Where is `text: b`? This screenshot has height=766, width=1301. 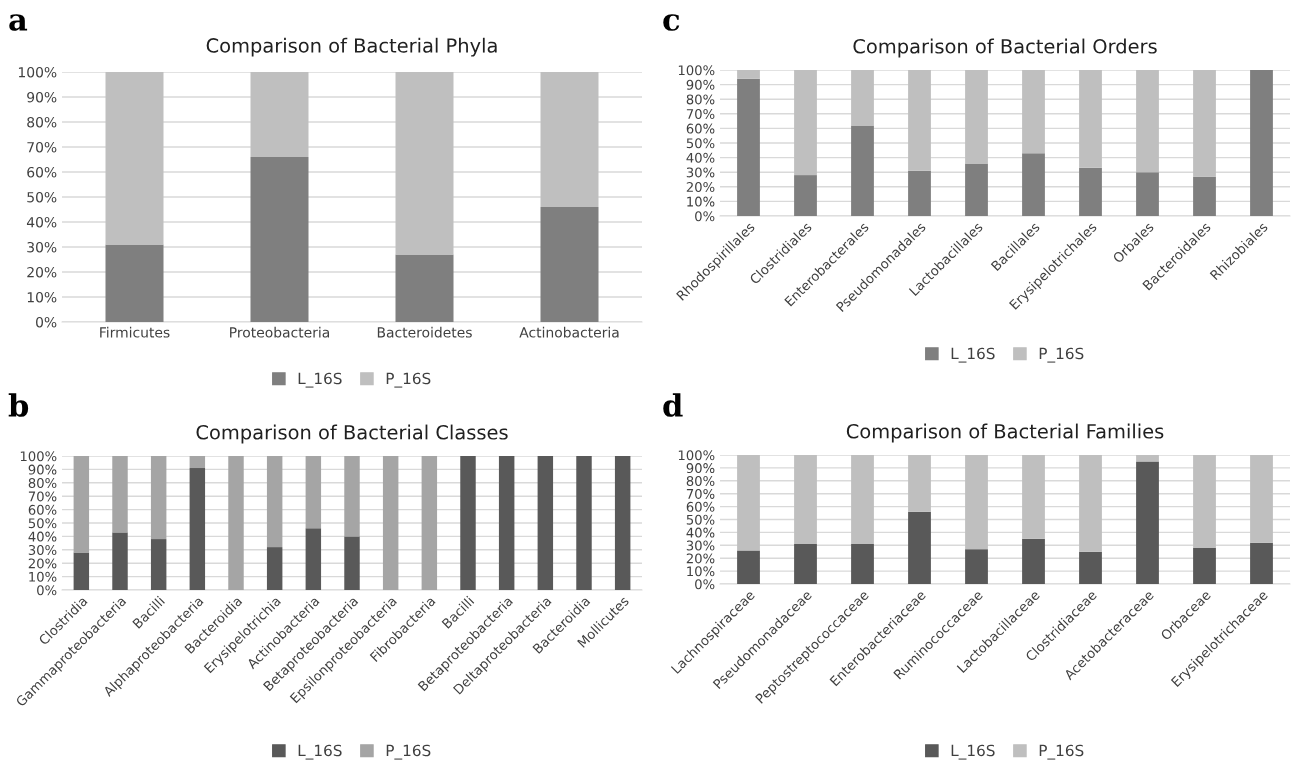 text: b is located at coordinates (18, 405).